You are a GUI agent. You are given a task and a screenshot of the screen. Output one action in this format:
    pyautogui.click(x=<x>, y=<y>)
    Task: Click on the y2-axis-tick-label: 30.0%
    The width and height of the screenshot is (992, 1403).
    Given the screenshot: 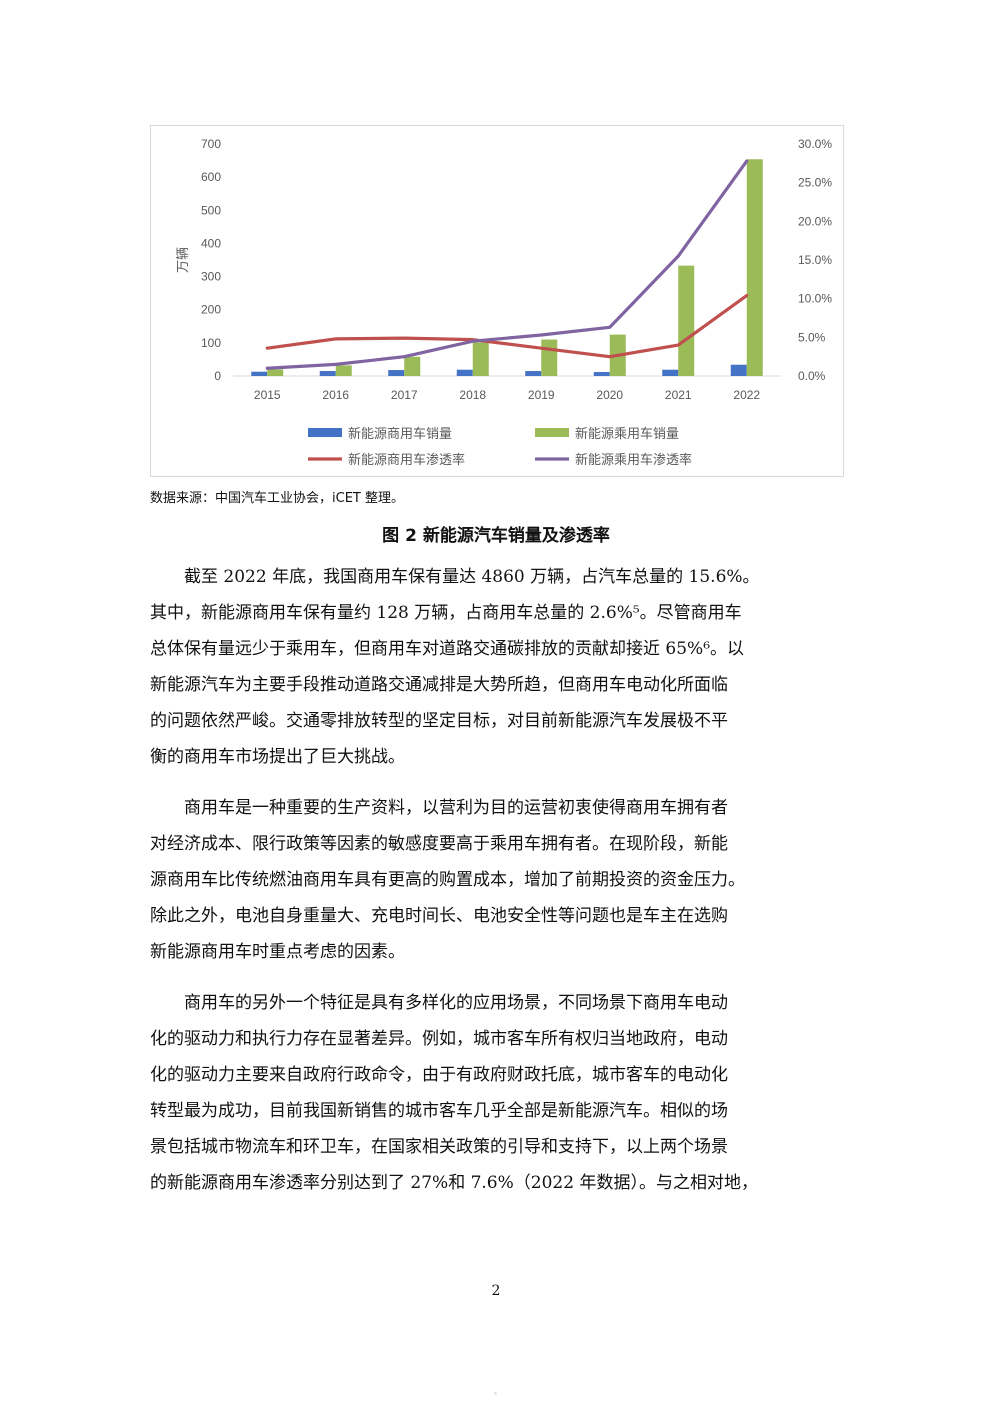 What is the action you would take?
    pyautogui.click(x=815, y=144)
    